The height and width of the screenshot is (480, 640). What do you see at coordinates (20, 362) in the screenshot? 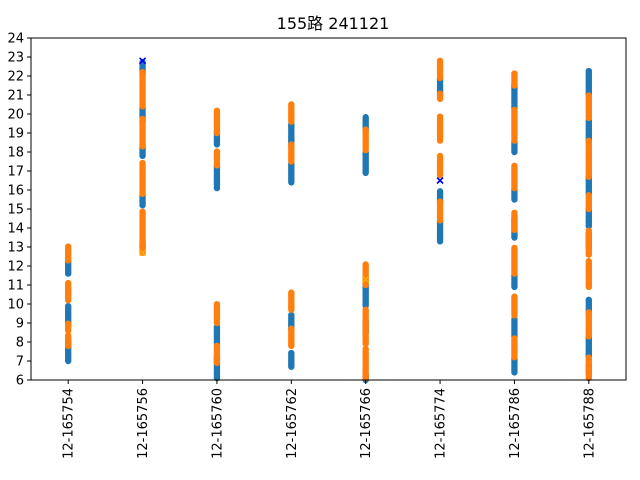
I see `y-tick-label: 7` at bounding box center [20, 362].